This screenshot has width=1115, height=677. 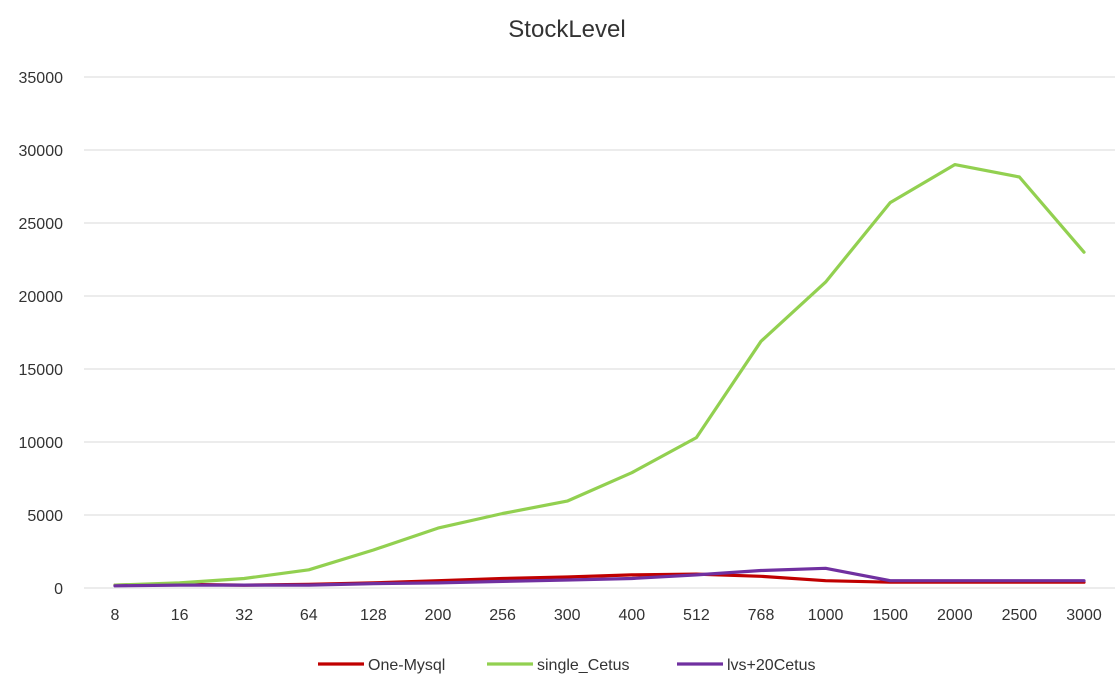 I want to click on legend: One-Mysql single_Cetus lvs+20Cetus, so click(x=567, y=665).